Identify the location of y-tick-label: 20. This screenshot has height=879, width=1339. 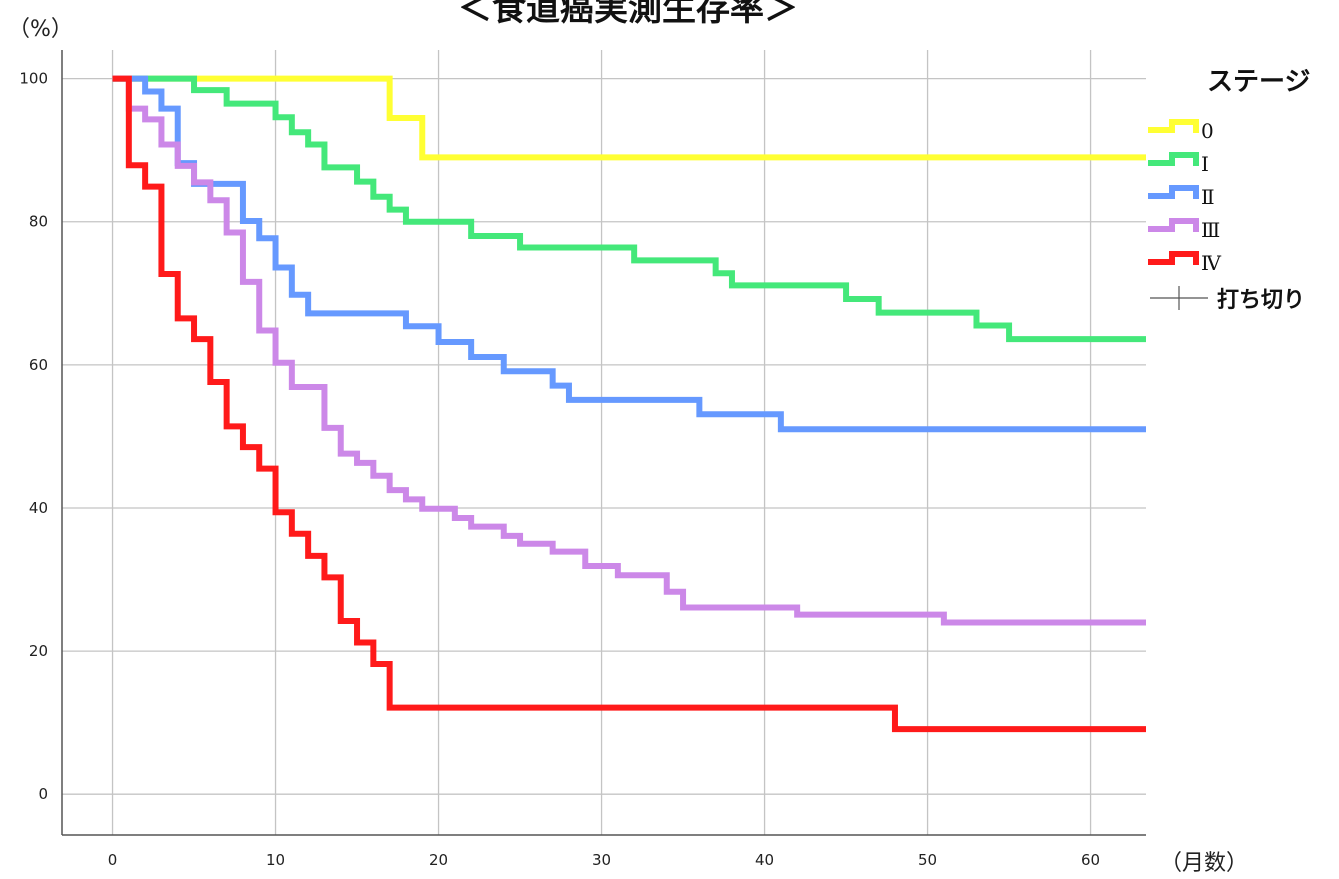
(38, 651).